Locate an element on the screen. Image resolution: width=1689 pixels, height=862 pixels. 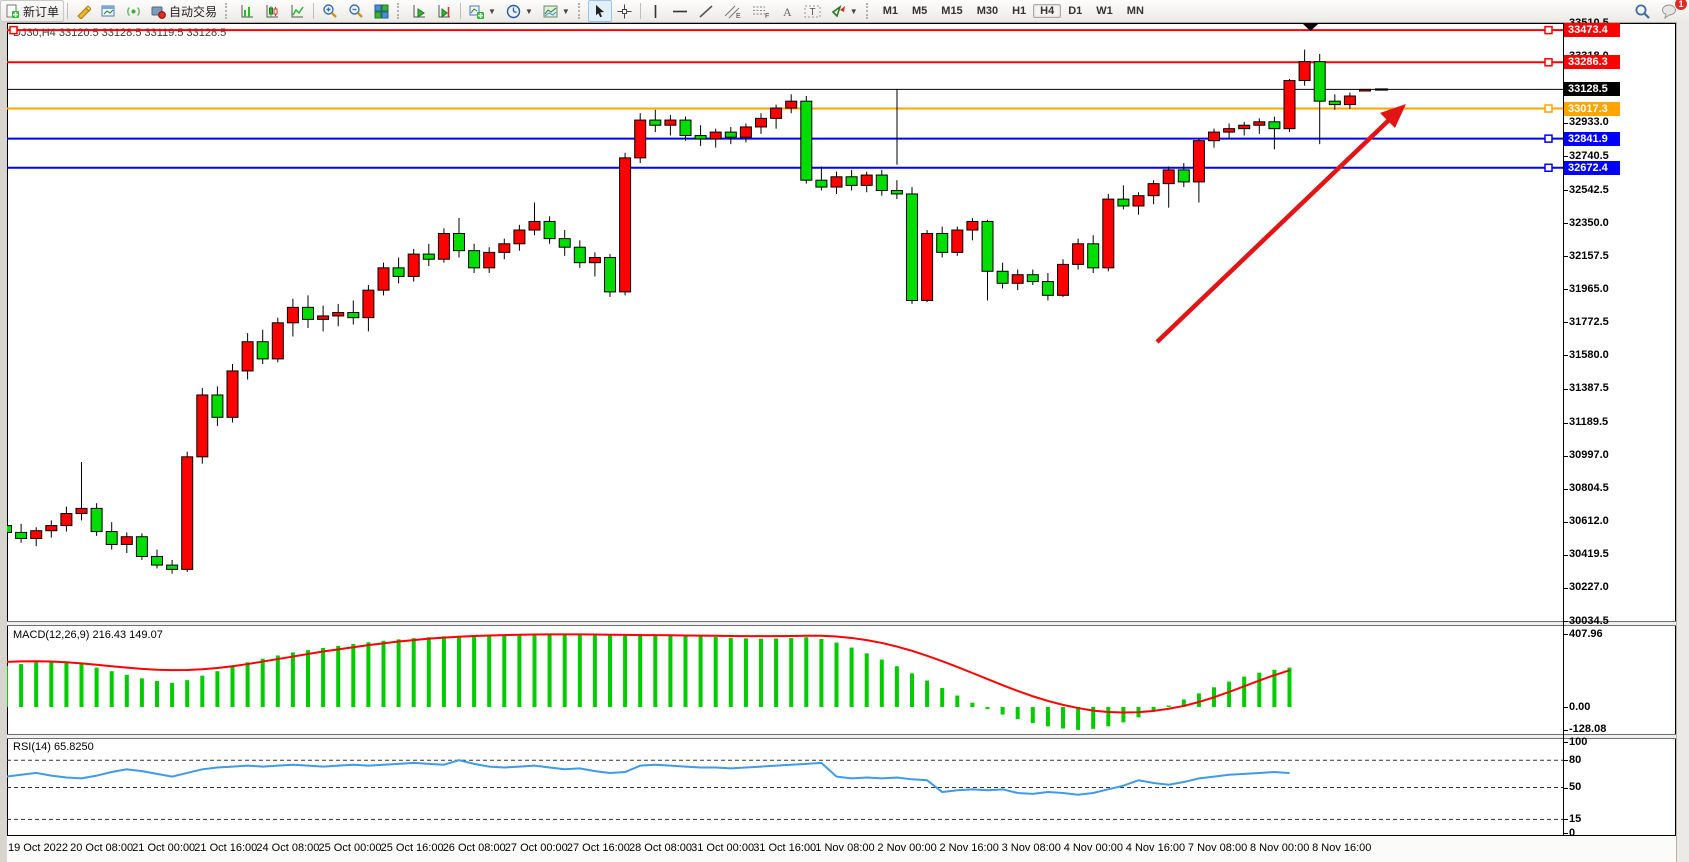
crosshair-tool-button is located at coordinates (624, 11).